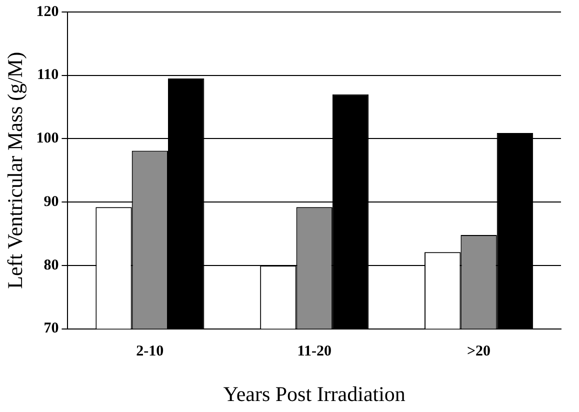  Describe the element at coordinates (314, 352) in the screenshot. I see `x-tick-label: 11-20` at that location.